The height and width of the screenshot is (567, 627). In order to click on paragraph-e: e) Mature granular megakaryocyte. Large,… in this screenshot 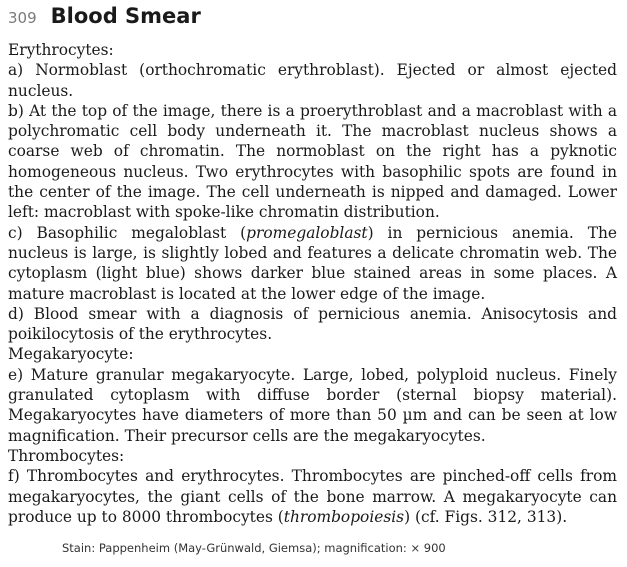, I will do `click(312, 405)`.